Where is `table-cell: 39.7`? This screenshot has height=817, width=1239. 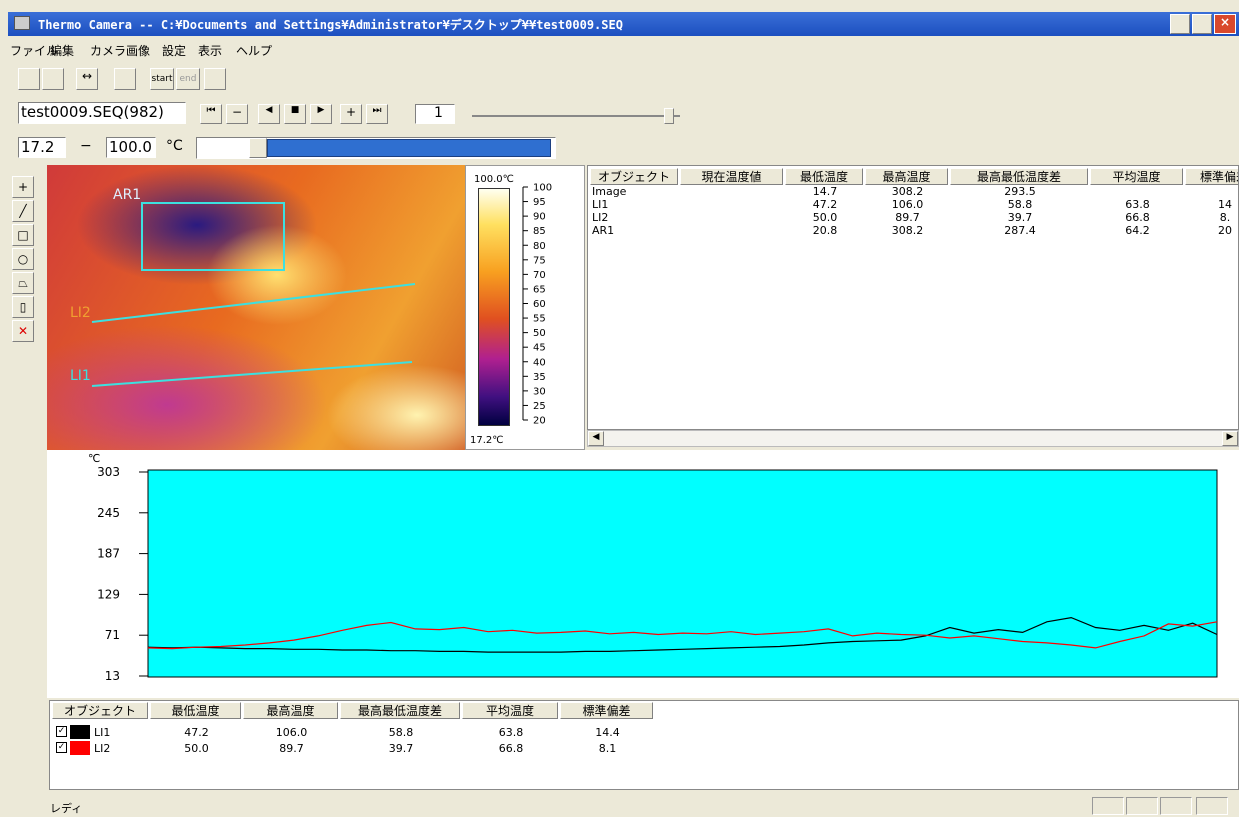 table-cell: 39.7 is located at coordinates (1020, 217).